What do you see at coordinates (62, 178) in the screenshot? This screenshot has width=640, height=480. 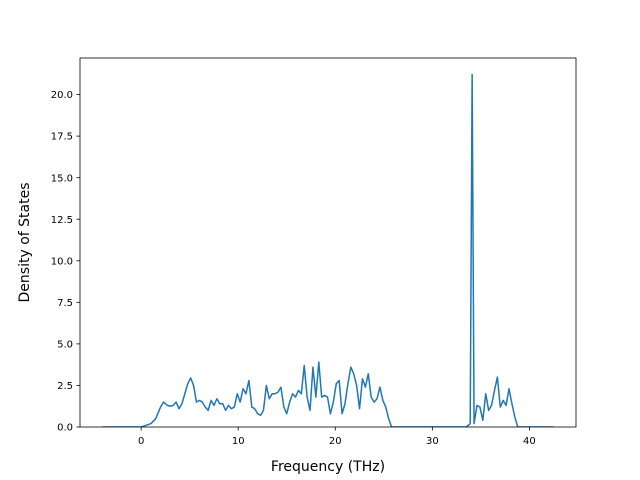 I see `y-tick-label: 15.0` at bounding box center [62, 178].